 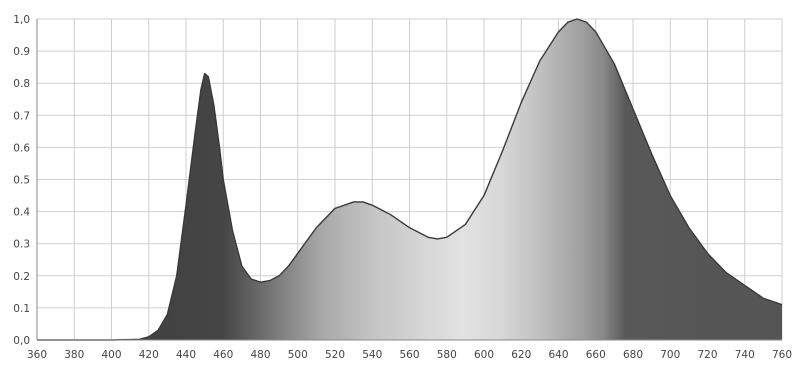 I want to click on x-tick-label: 740, so click(x=745, y=355).